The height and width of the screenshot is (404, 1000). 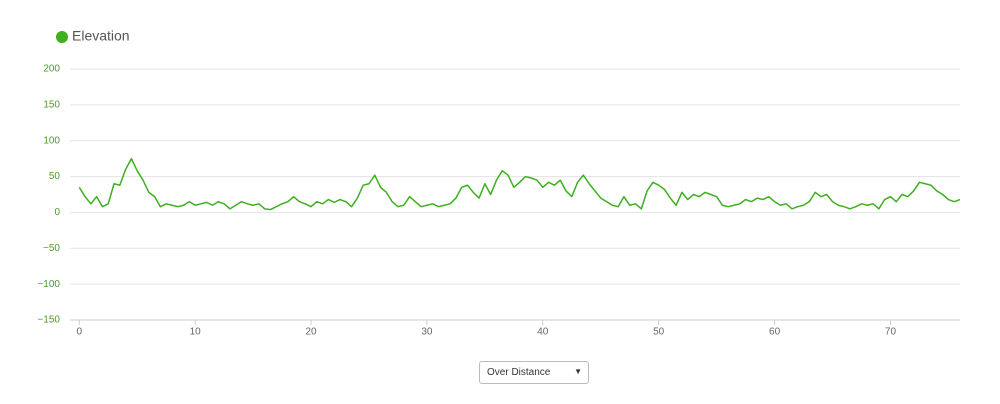 What do you see at coordinates (196, 332) in the screenshot?
I see `x-tick-label: 10` at bounding box center [196, 332].